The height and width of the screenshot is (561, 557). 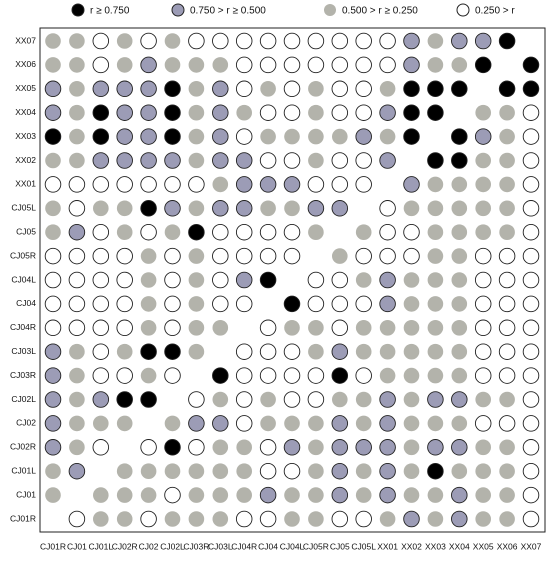 I want to click on y-tick-label: CJ05L, so click(x=23, y=208).